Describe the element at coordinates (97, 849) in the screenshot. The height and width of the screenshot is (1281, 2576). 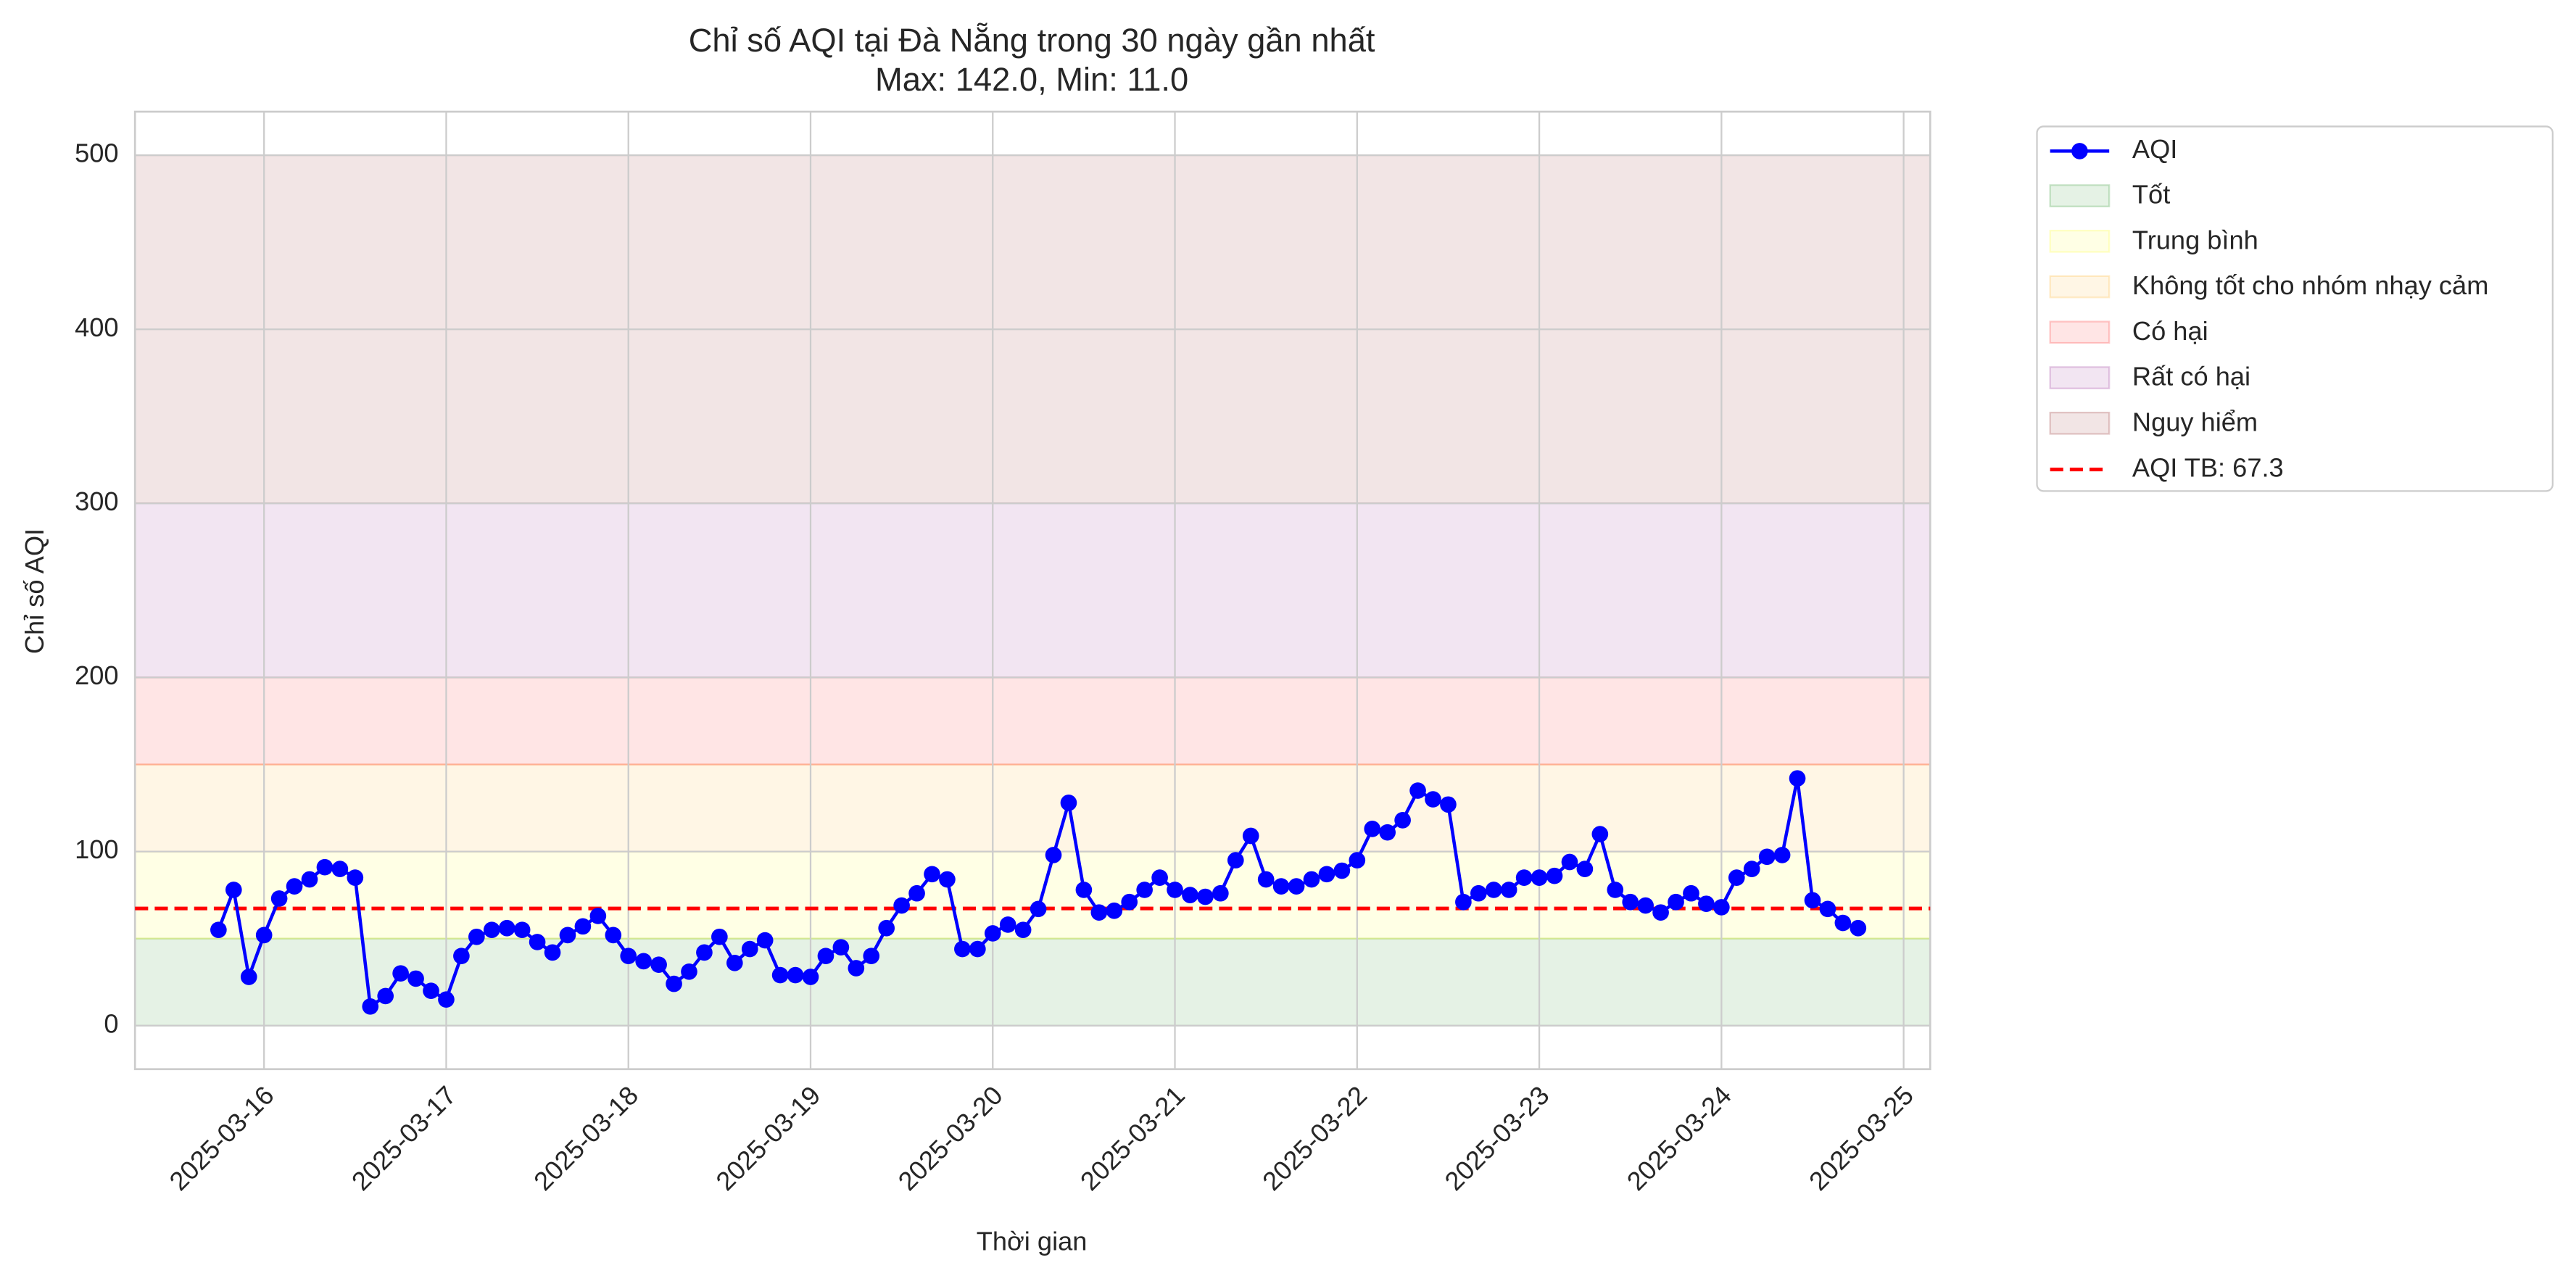
I see `y-tick-label: 100` at that location.